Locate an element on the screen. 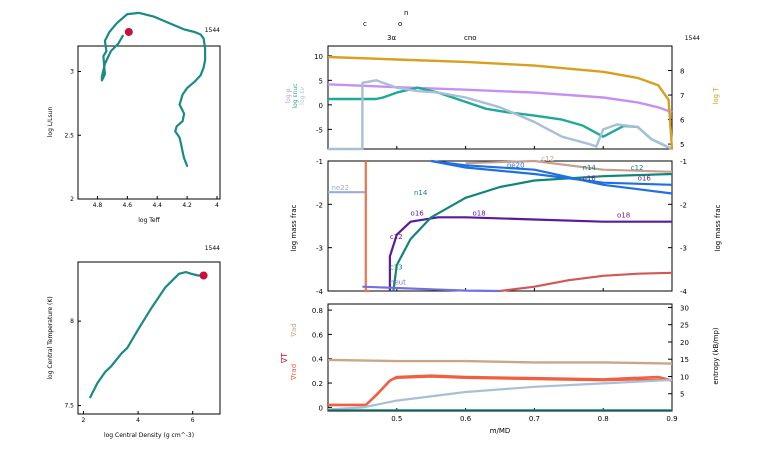 Image resolution: width=766 pixels, height=460 pixels. hr-model-number: 1544 is located at coordinates (212, 30).